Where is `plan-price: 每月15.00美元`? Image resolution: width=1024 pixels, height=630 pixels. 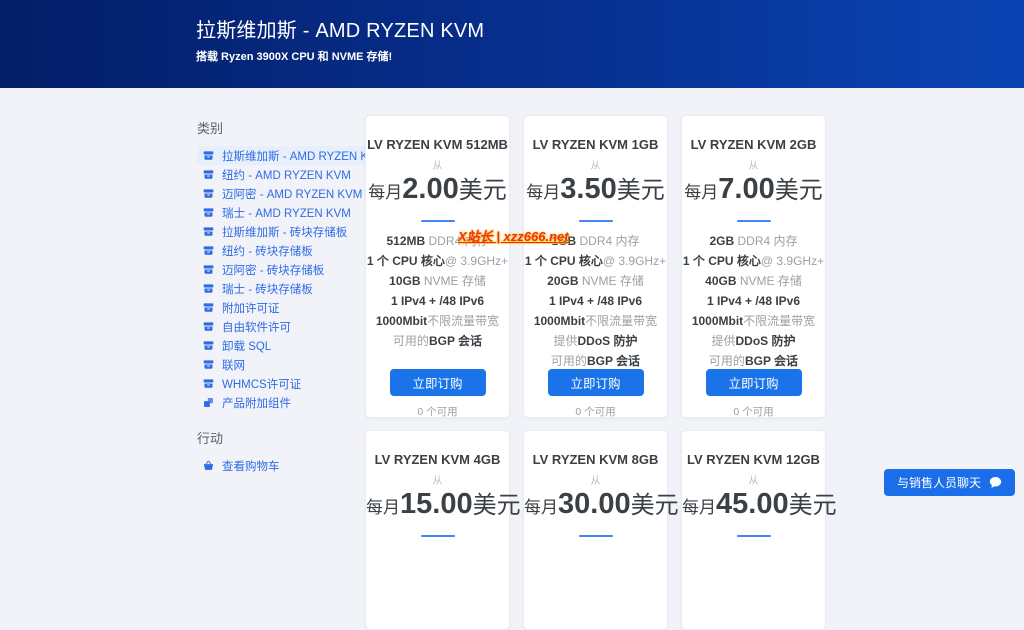 plan-price: 每月15.00美元 is located at coordinates (443, 506).